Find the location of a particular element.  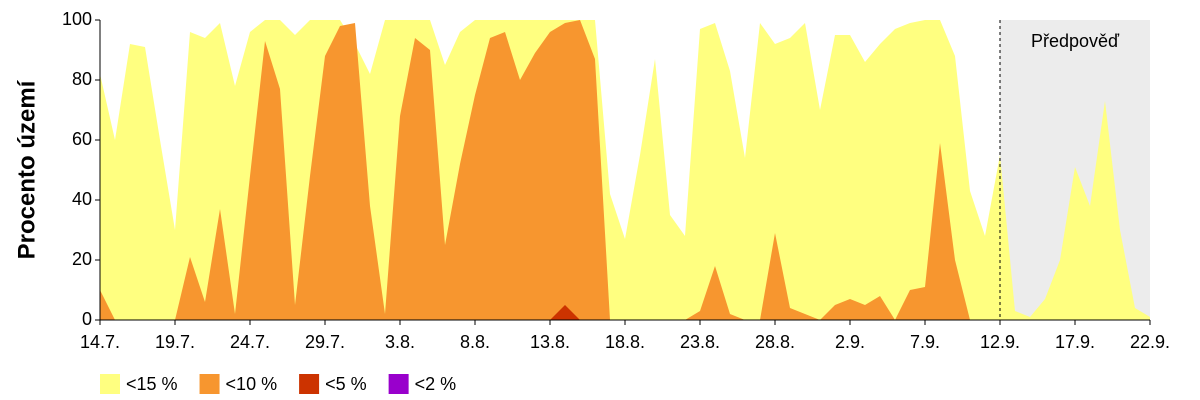

legend-label: <2 % is located at coordinates (436, 384).